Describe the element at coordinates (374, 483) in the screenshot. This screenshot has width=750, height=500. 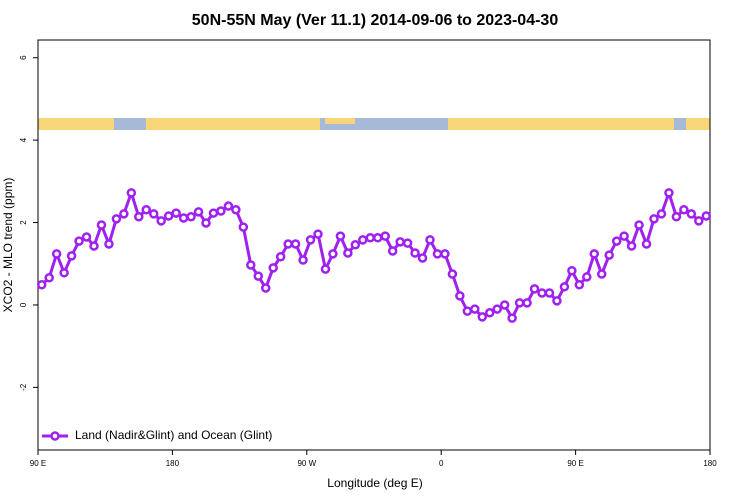
I see `x-axis-label: Longitude (deg E)` at that location.